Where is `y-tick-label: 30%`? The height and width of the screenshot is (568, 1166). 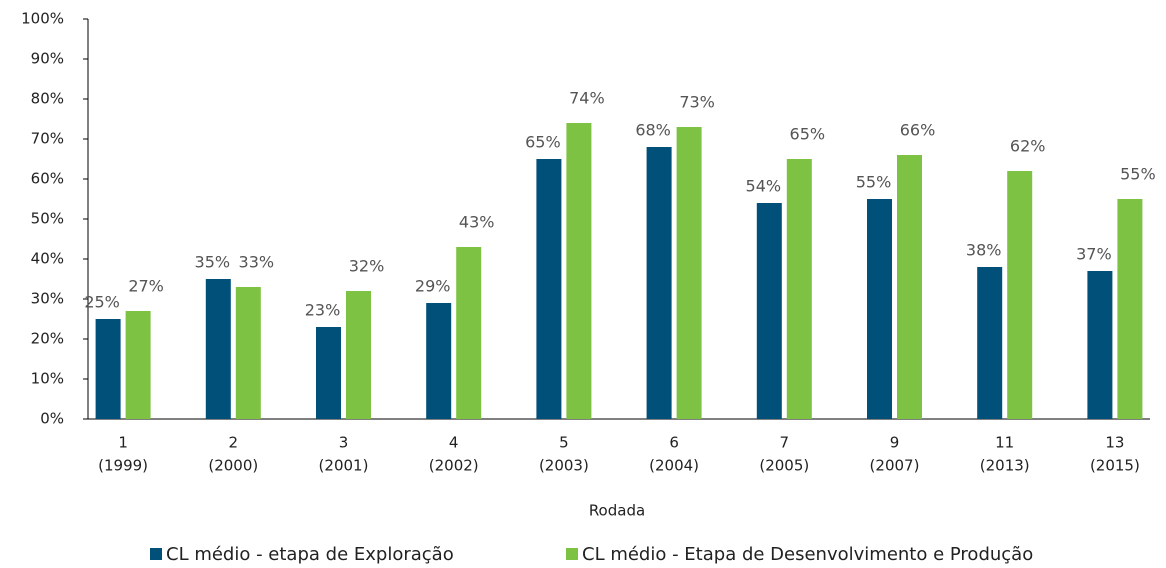 y-tick-label: 30% is located at coordinates (47, 299).